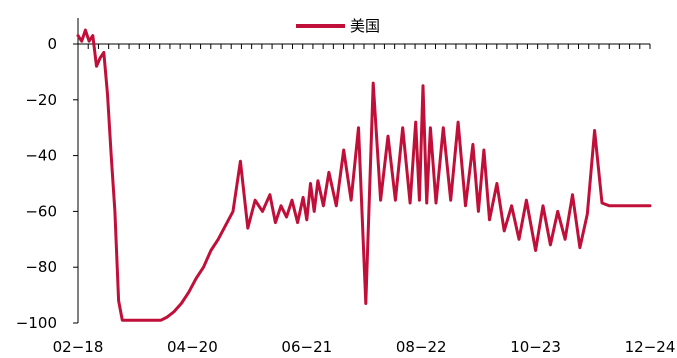  I want to click on legend: 美国, so click(338, 26).